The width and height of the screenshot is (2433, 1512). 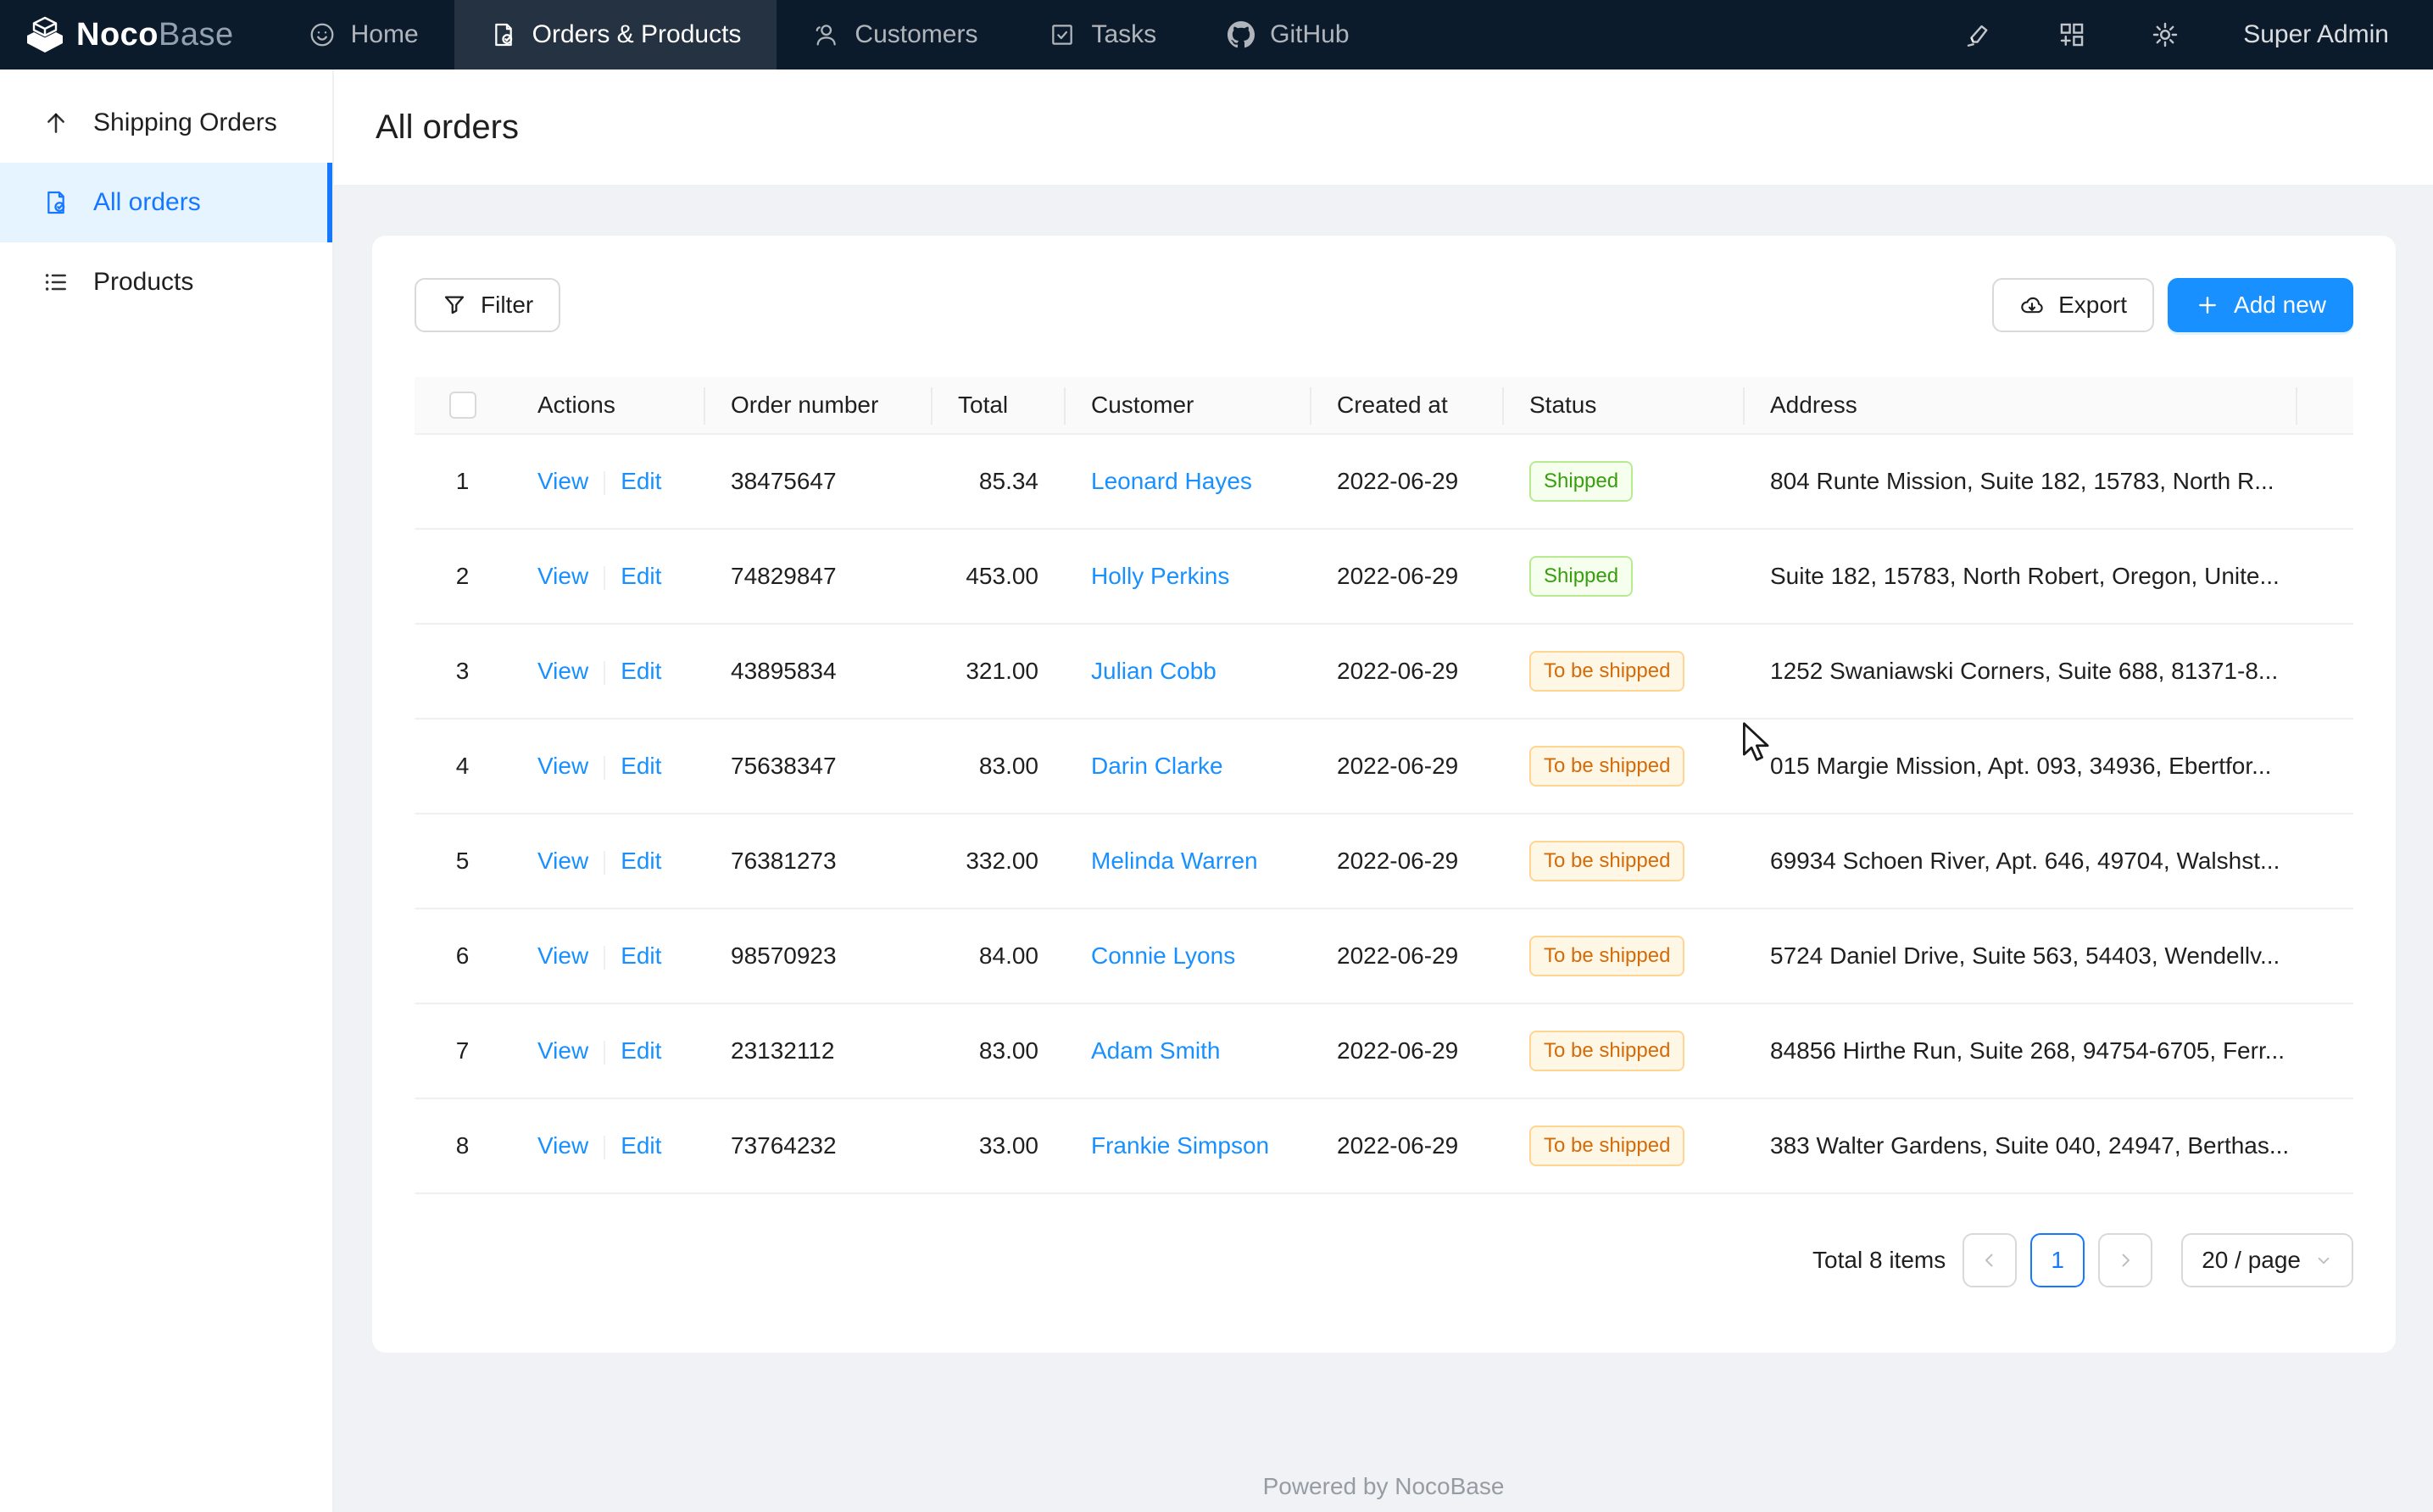 I want to click on nav-spacer, so click(x=1675, y=34).